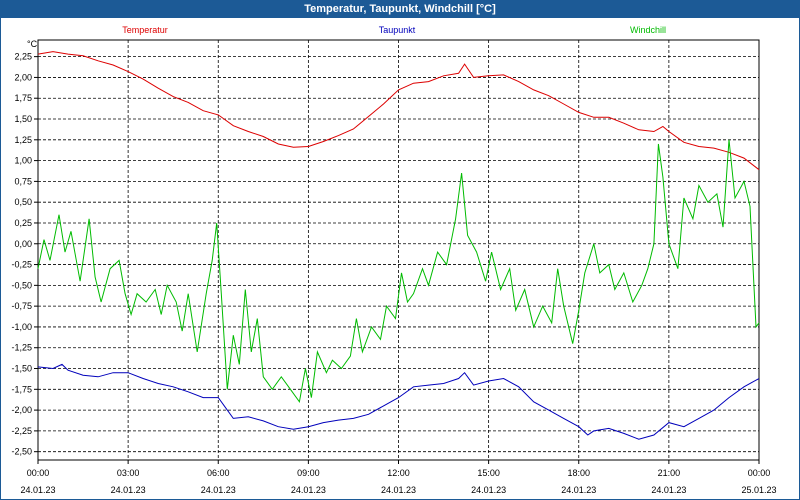 The width and height of the screenshot is (800, 500). Describe the element at coordinates (21, 265) in the screenshot. I see `y-tick-label: -0,25` at that location.